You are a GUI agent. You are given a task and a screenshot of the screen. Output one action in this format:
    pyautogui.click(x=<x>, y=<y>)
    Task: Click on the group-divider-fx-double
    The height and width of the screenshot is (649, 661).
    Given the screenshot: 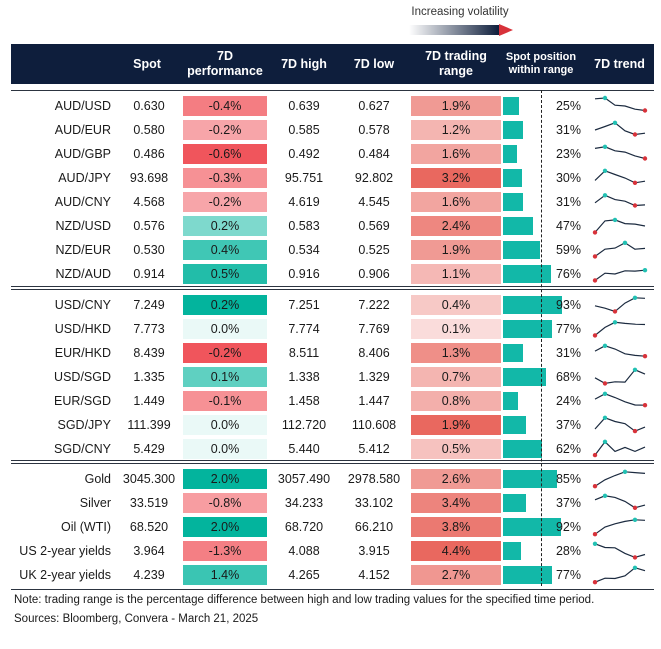 What is the action you would take?
    pyautogui.click(x=332, y=289)
    